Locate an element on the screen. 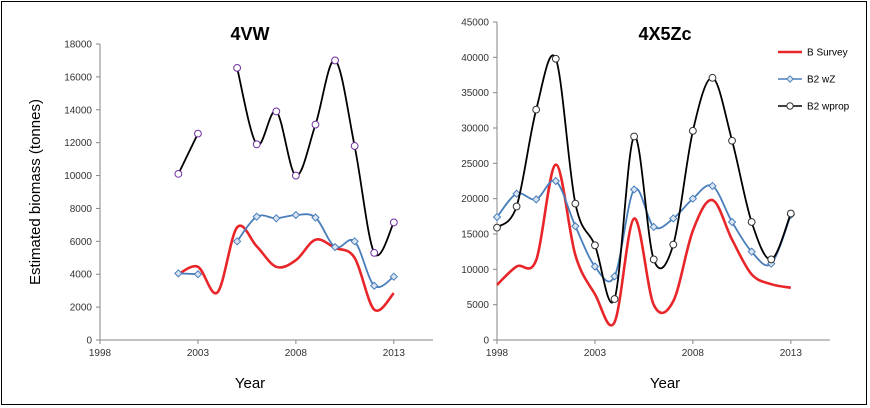 The width and height of the screenshot is (870, 408). y-tick-label: 25000 is located at coordinates (475, 164).